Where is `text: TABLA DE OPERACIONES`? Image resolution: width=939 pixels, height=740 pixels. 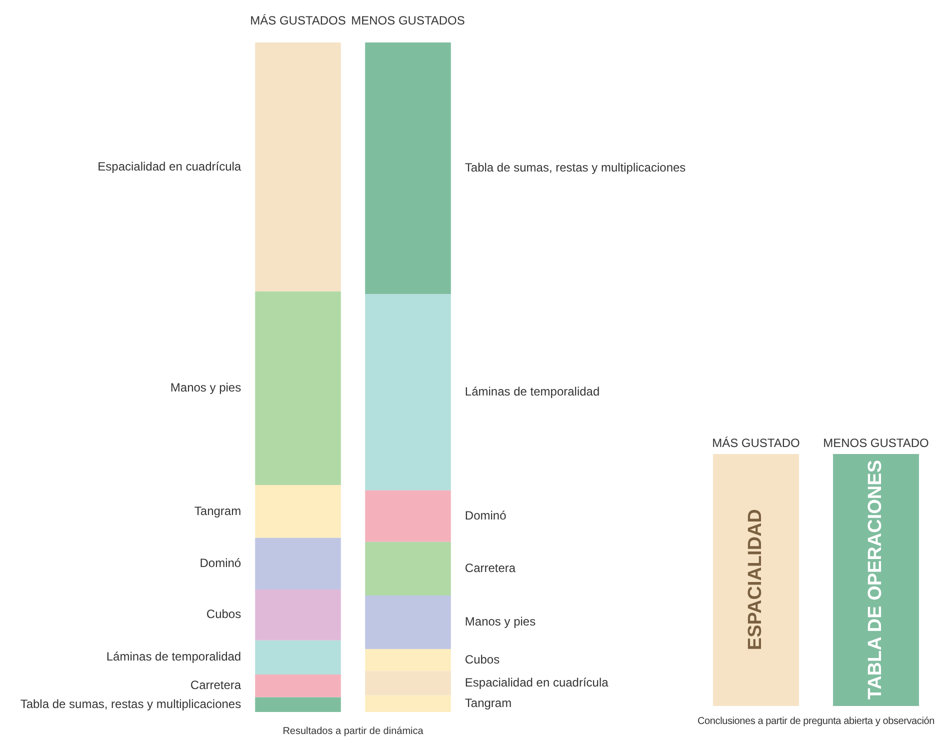 text: TABLA DE OPERACIONES is located at coordinates (876, 580).